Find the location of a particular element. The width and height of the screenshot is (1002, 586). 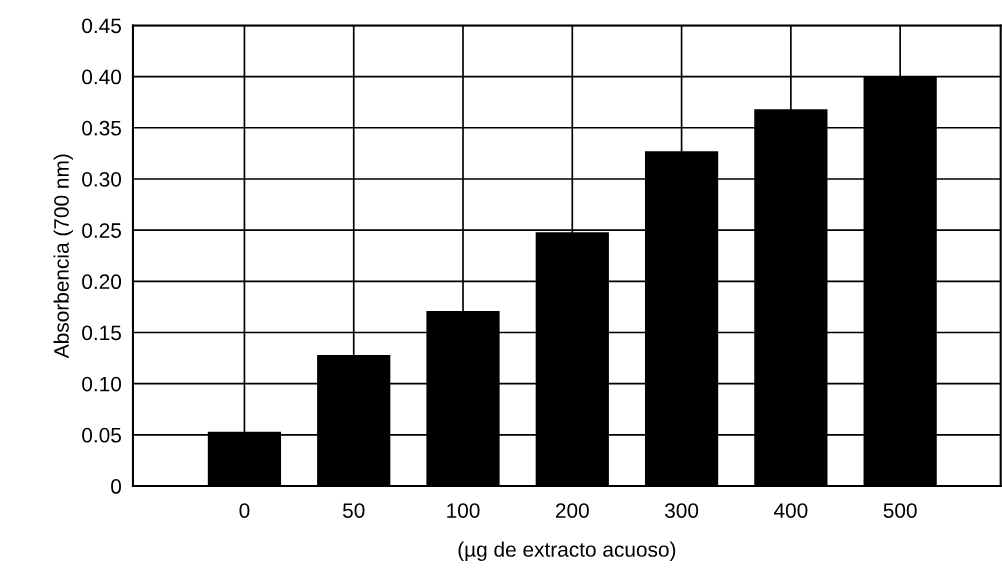

y-tick-label: 0.10 is located at coordinates (102, 384).